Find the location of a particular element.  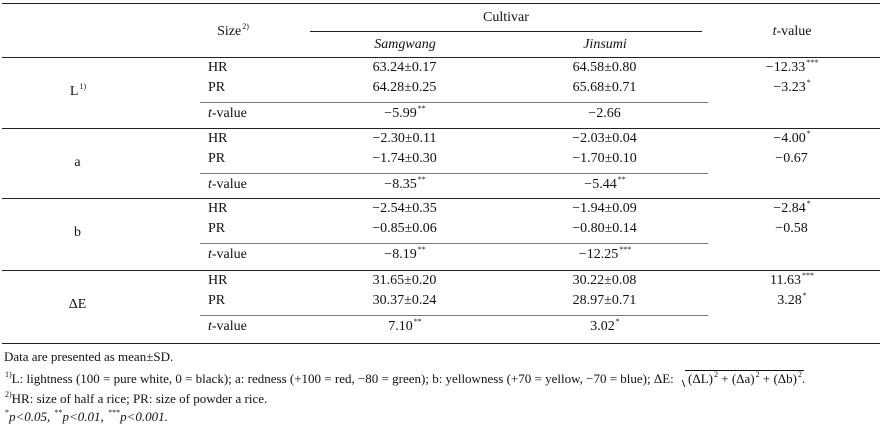

jinsumi-tvalue: 3.02* is located at coordinates (605, 325).